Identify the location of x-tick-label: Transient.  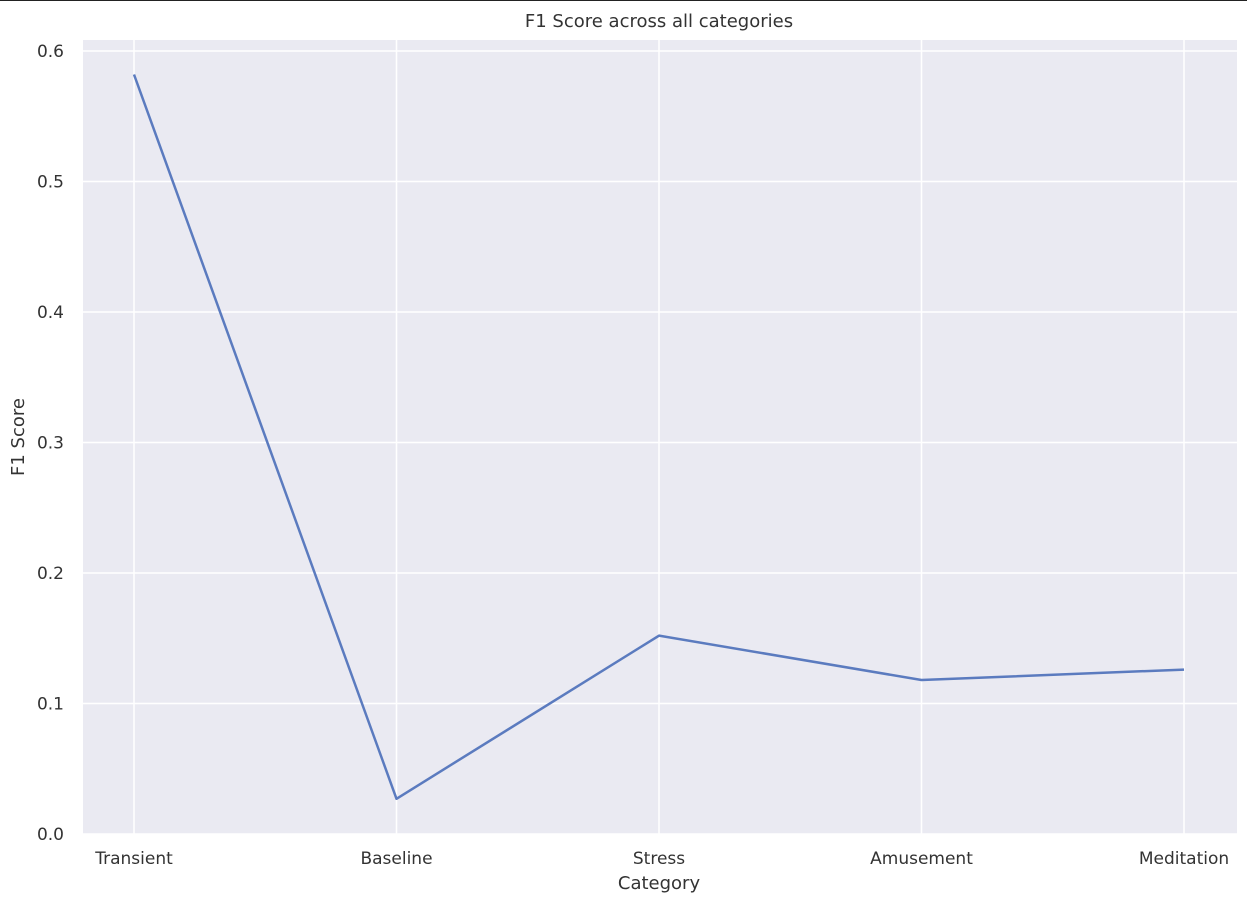
(133, 859).